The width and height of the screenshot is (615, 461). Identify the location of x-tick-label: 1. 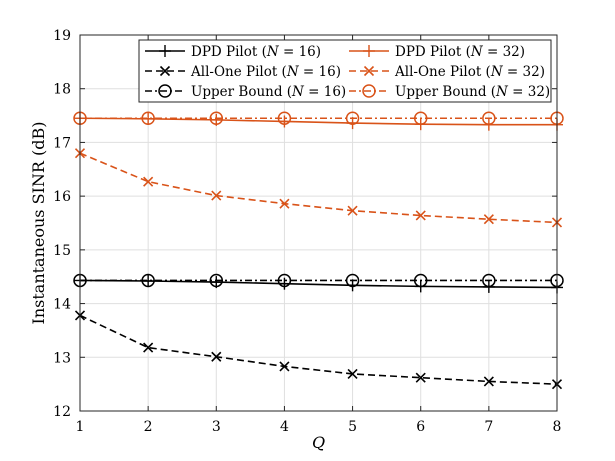
(80, 427).